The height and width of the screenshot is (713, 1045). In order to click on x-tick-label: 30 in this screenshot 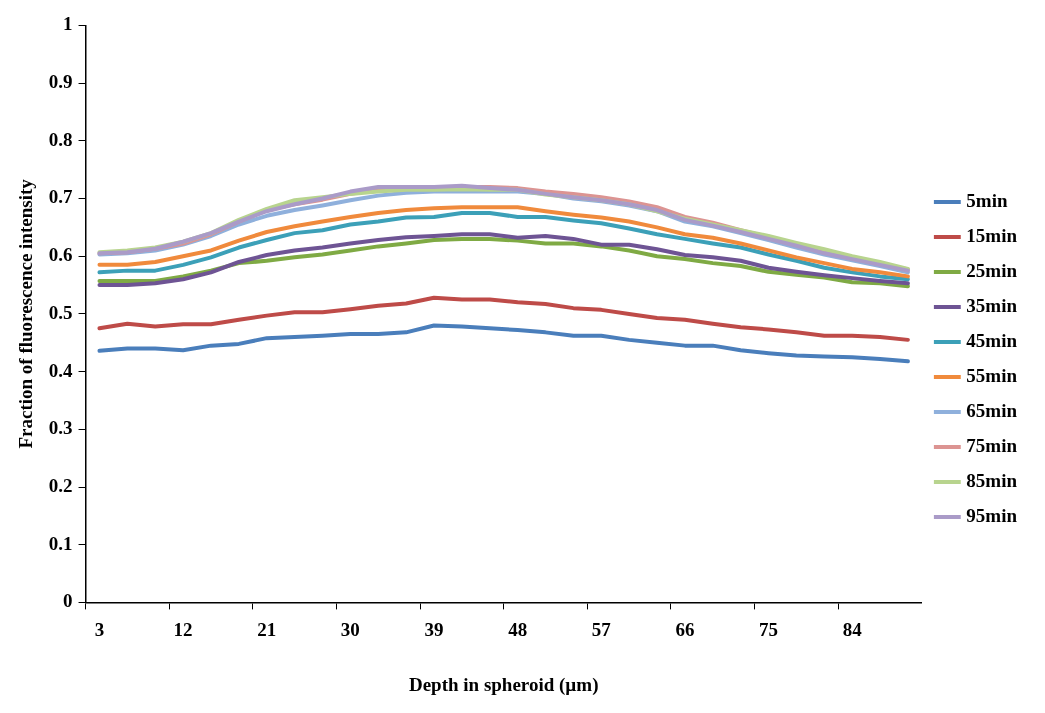, I will do `click(350, 629)`.